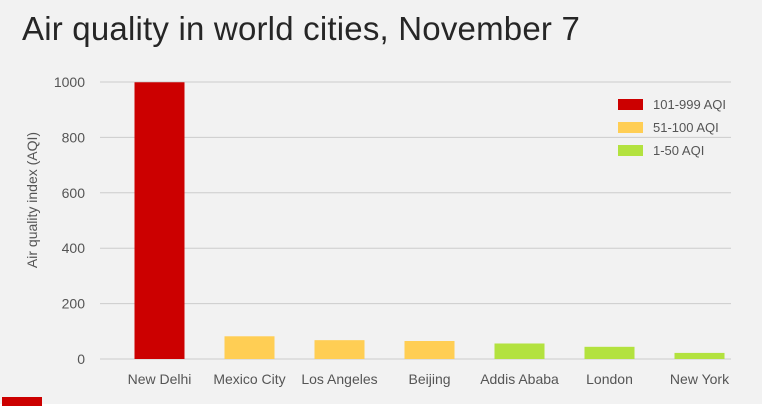  Describe the element at coordinates (678, 150) in the screenshot. I see `legend-label: 1-50 AQI` at that location.